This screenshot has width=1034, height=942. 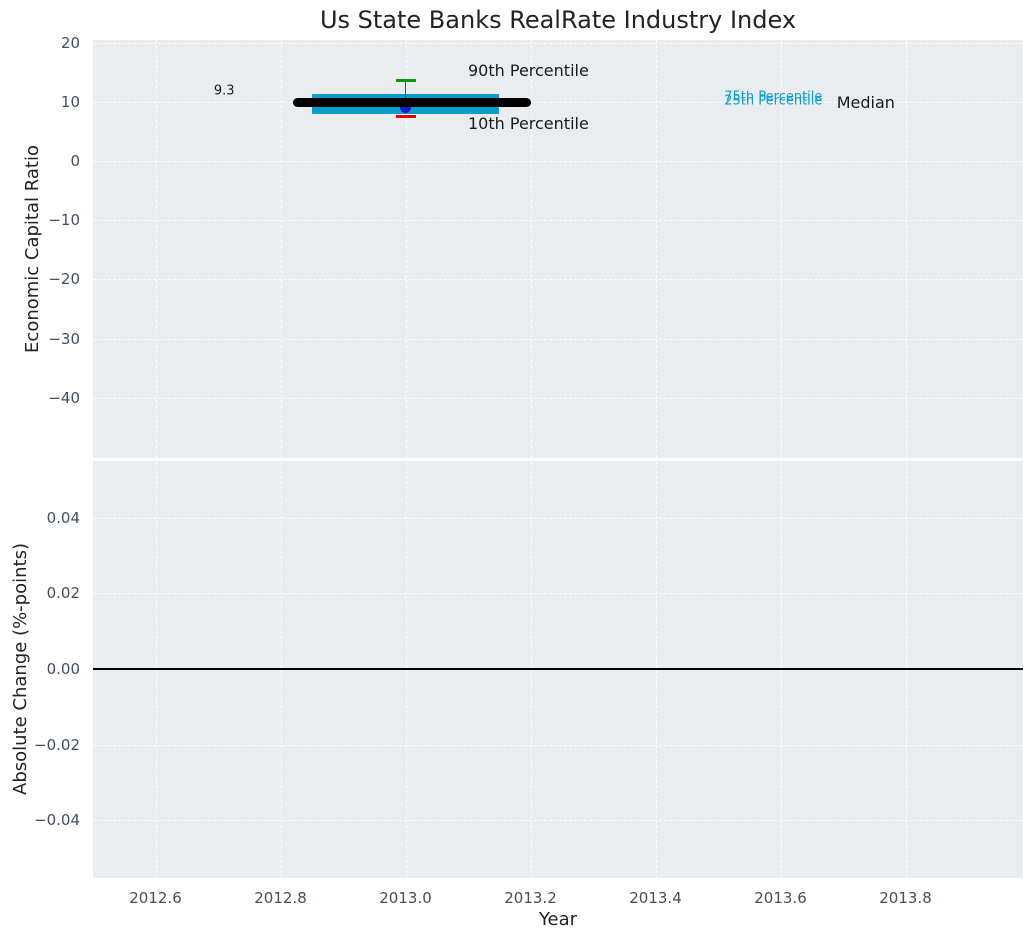 I want to click on y-tick-label: −20, so click(x=64, y=279).